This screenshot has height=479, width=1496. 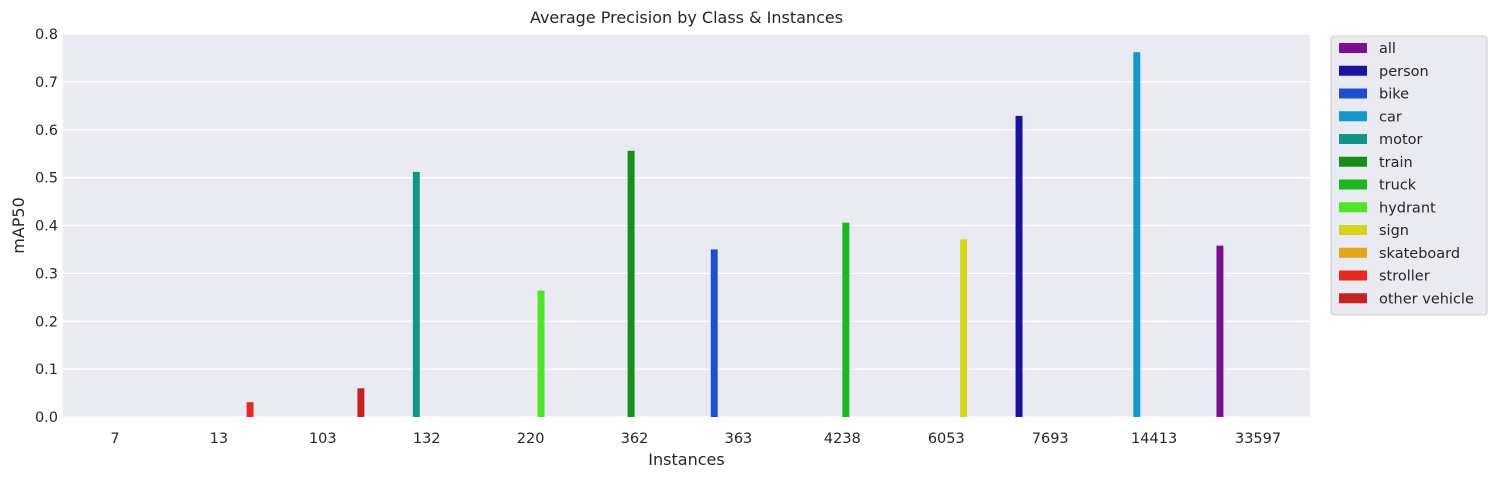 I want to click on x-tick-label: 13, so click(x=219, y=439).